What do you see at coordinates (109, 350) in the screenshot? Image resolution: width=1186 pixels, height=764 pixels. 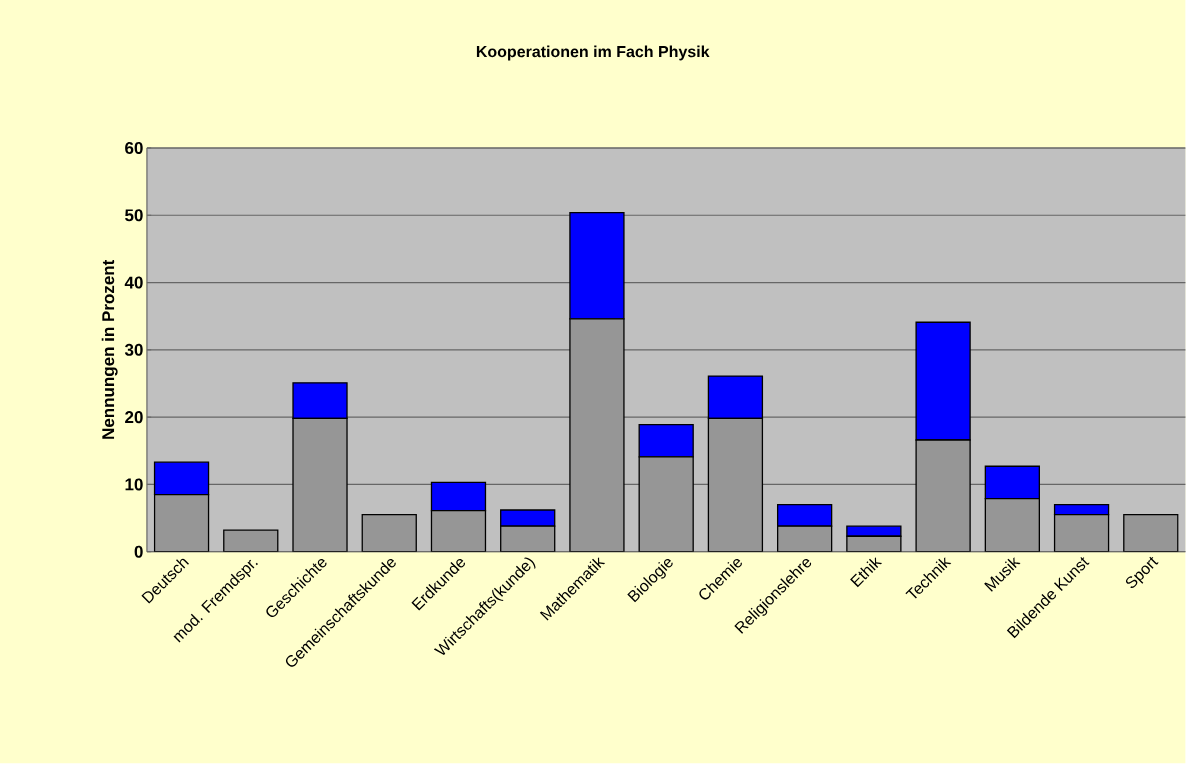 I see `y-axis-title: Nennungen in Prozent` at bounding box center [109, 350].